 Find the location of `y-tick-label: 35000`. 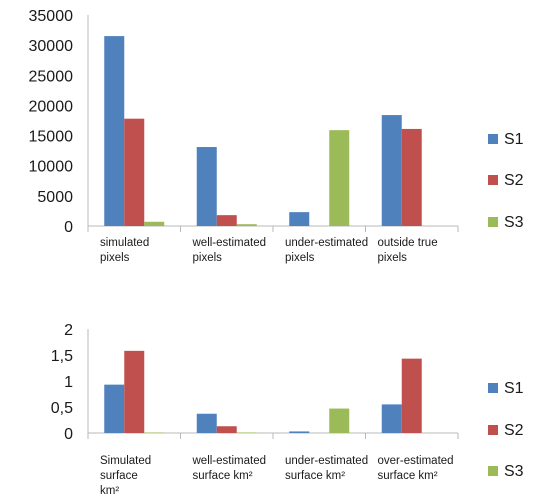

y-tick-label: 35000 is located at coordinates (51, 16).